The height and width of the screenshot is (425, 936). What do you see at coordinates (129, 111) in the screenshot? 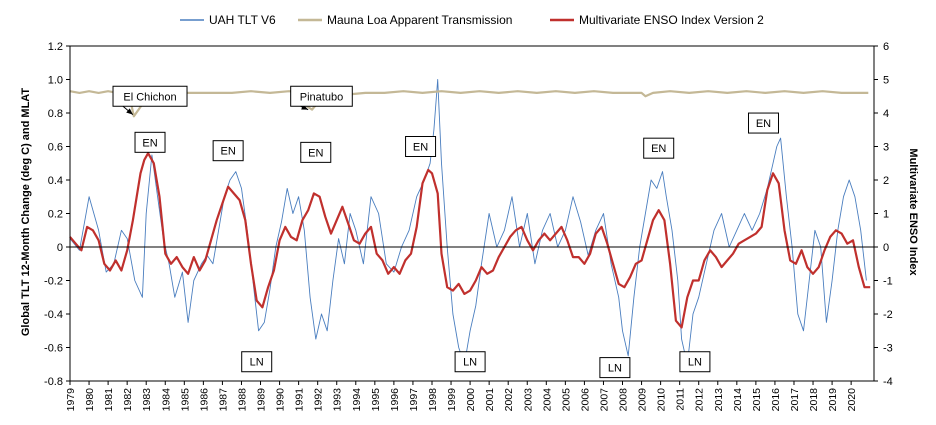
I see `annotation-arrow-head` at bounding box center [129, 111].